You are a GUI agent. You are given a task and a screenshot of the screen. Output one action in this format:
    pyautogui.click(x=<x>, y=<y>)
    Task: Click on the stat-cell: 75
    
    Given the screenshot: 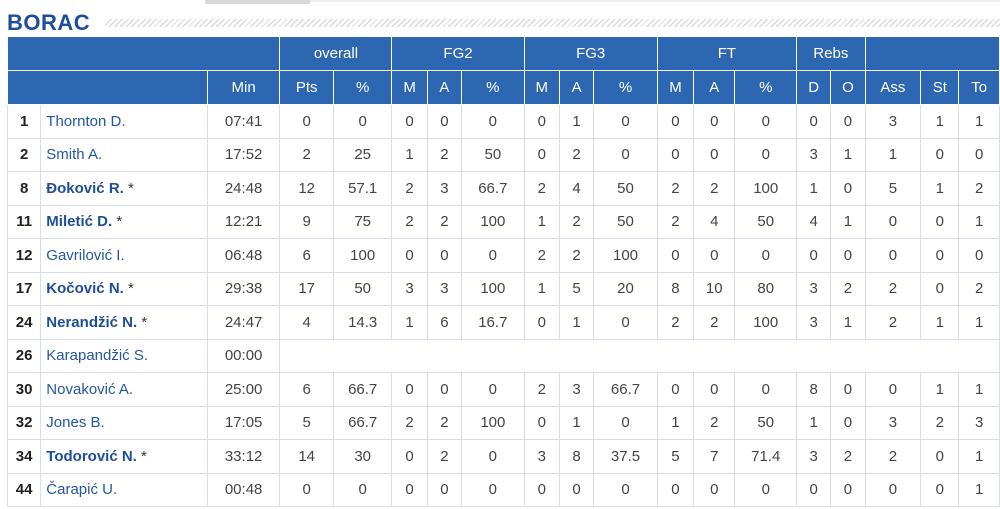 What is the action you would take?
    pyautogui.click(x=362, y=221)
    